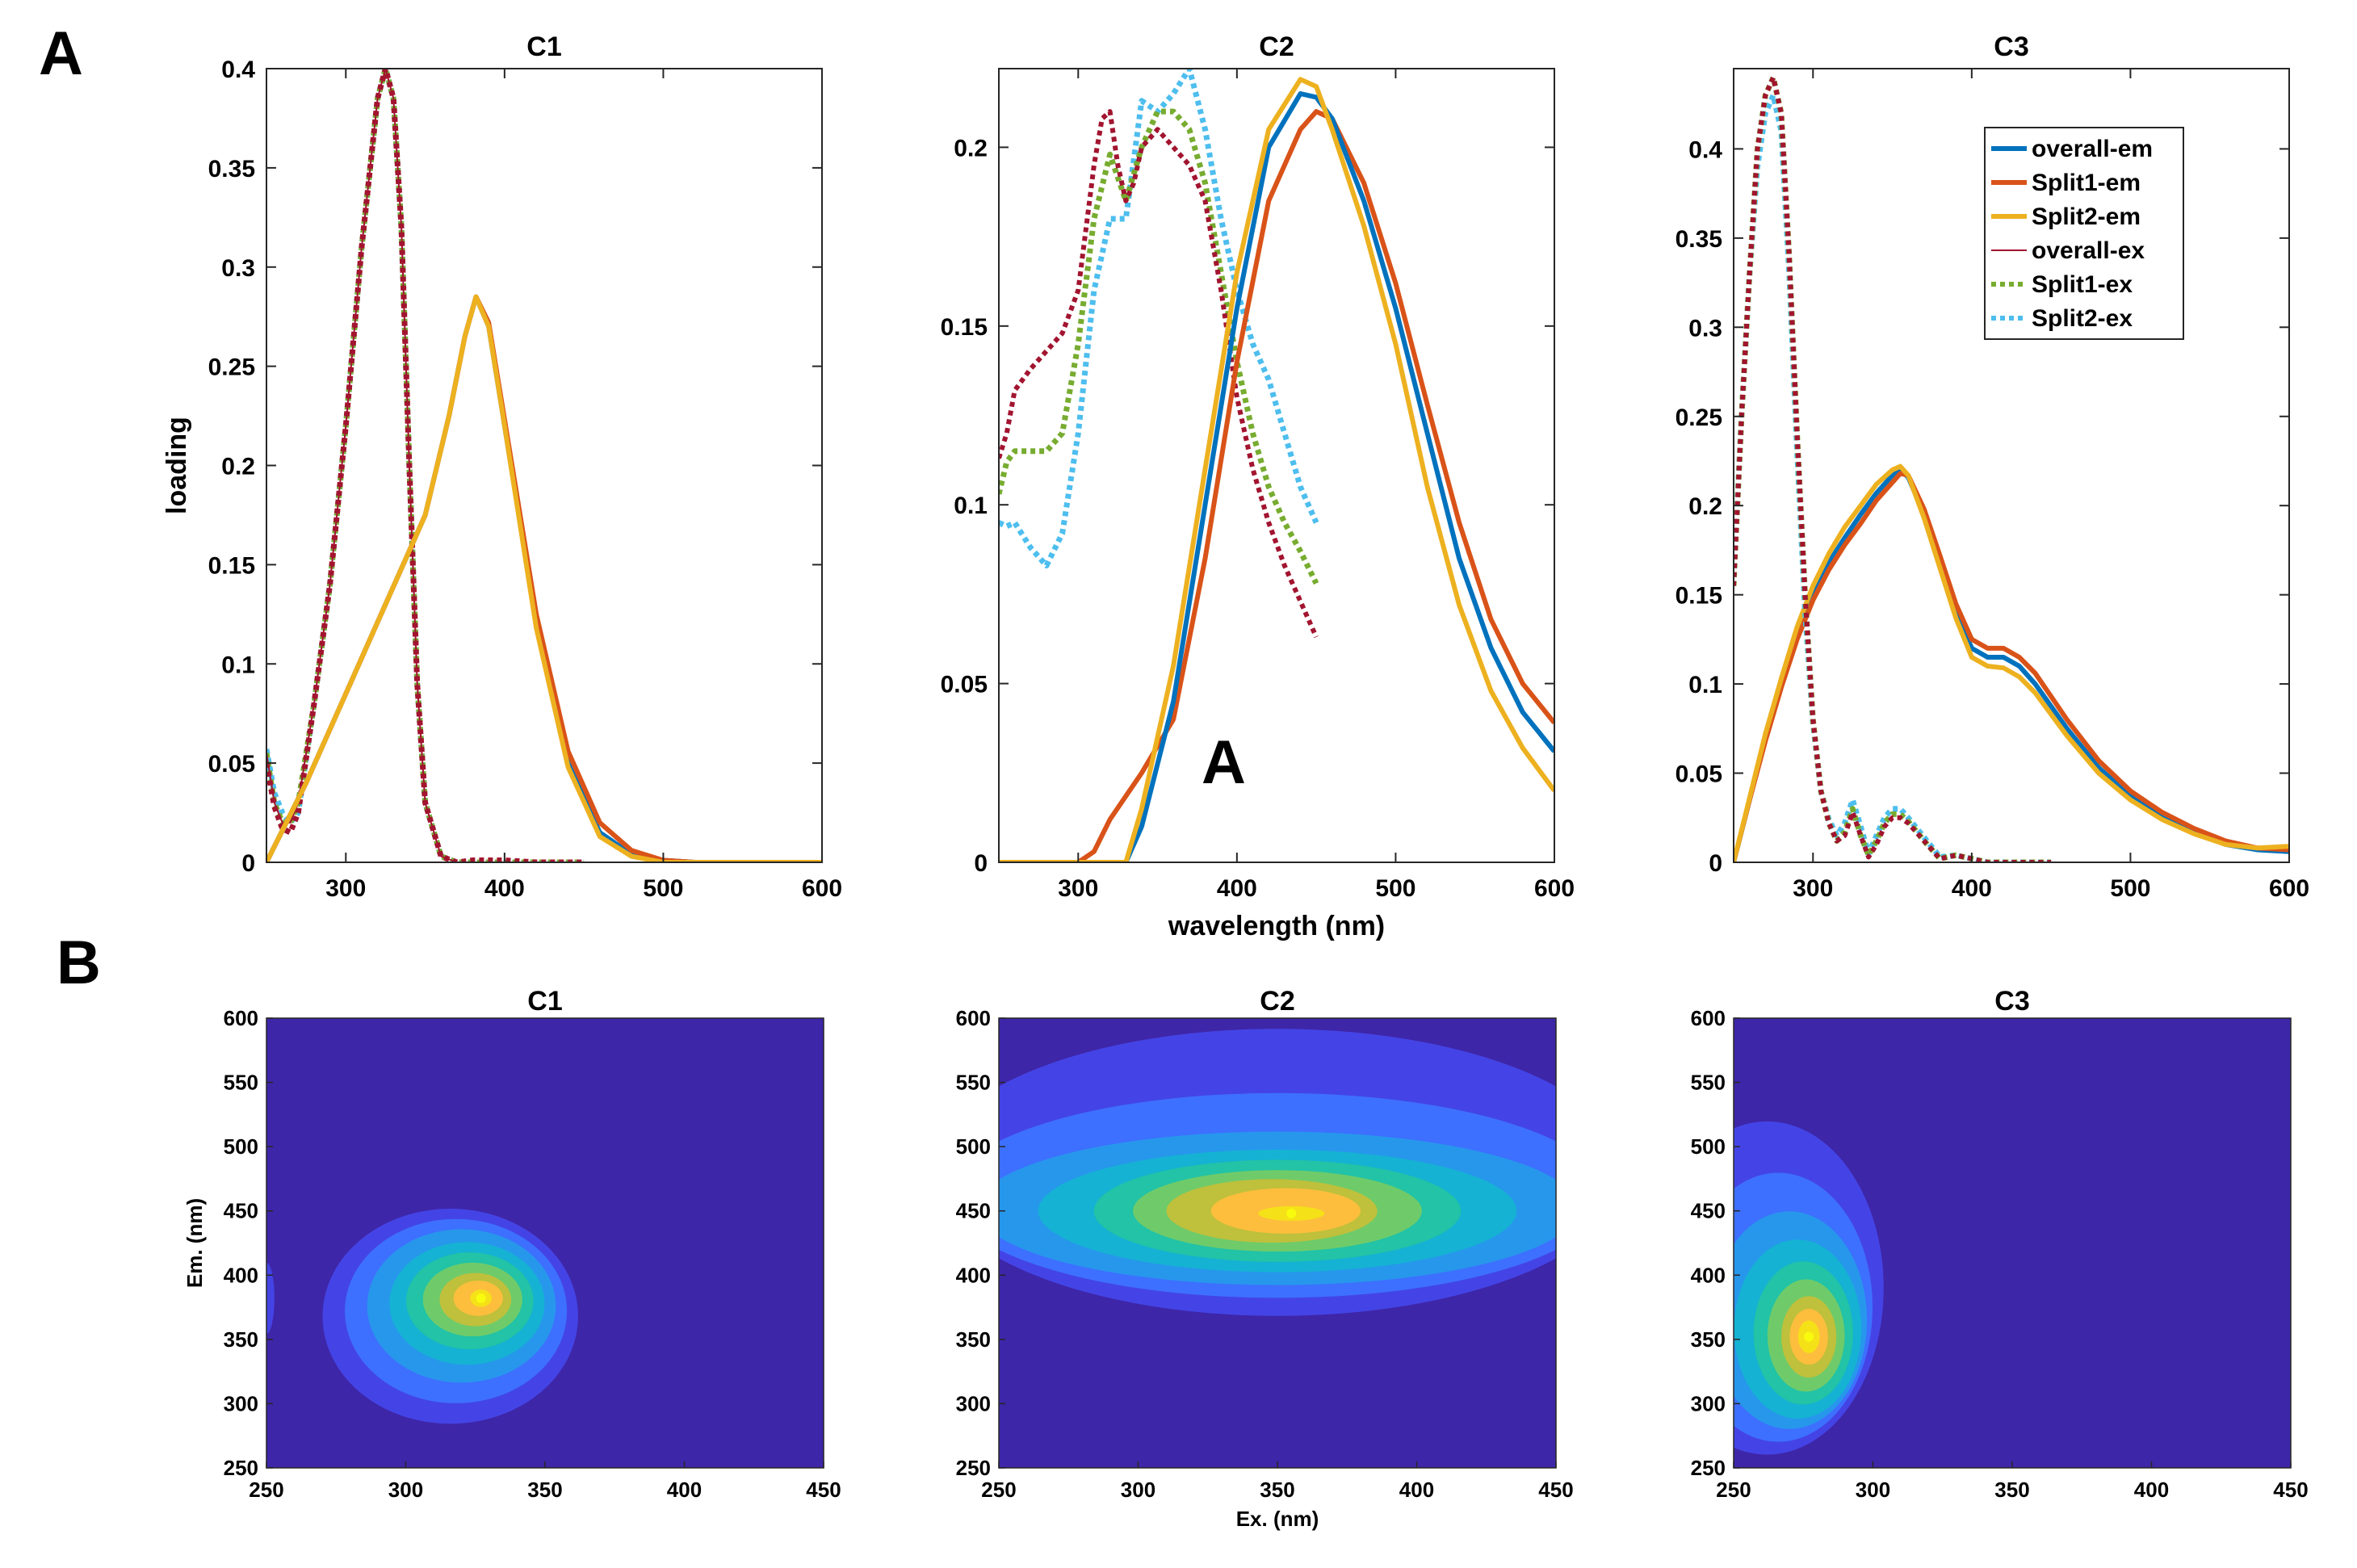 This screenshot has height=1568, width=2357. I want to click on overlay-letter: A, so click(1224, 762).